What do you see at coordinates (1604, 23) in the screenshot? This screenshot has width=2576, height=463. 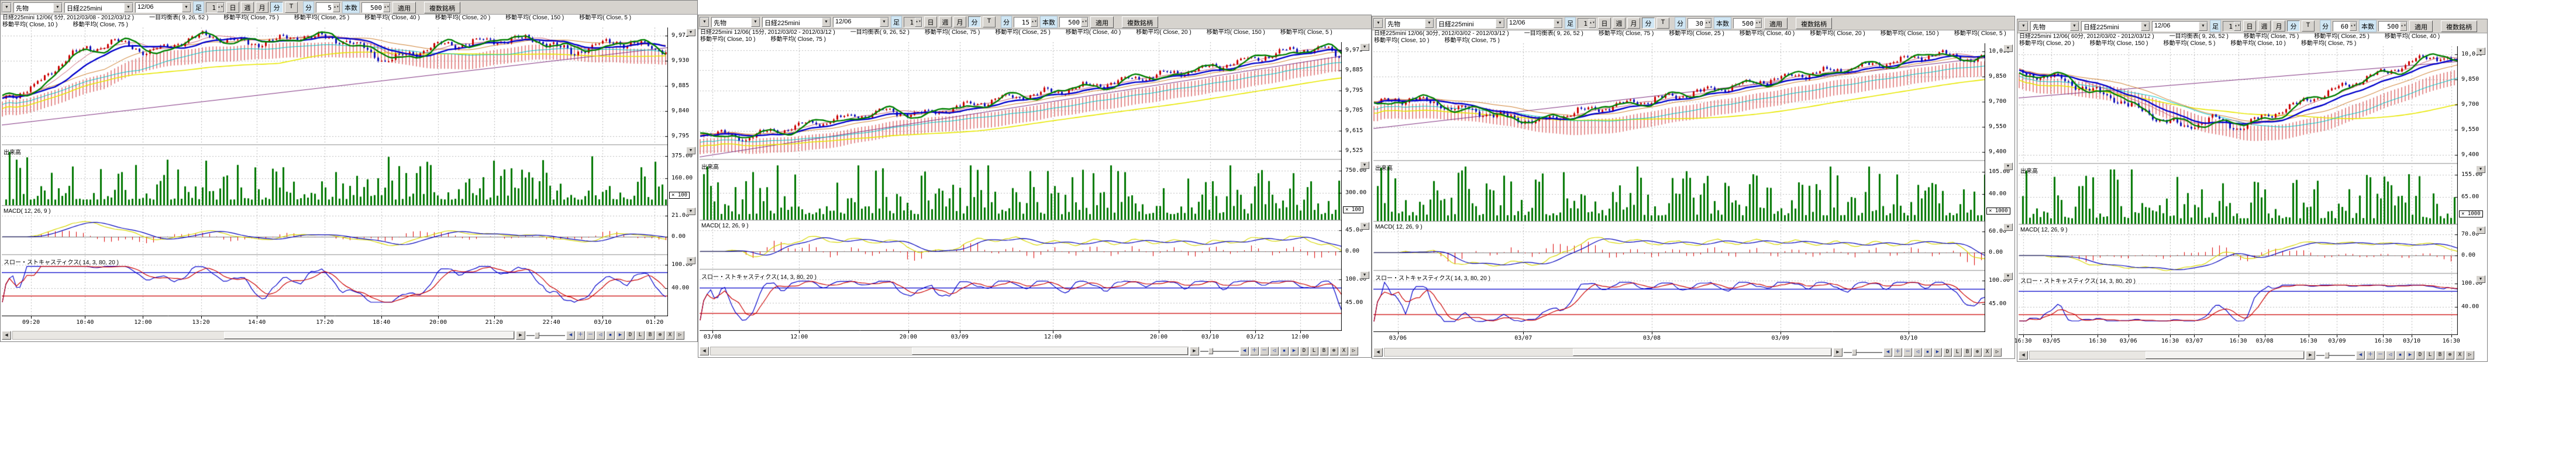 I see `period-button-1: 日` at bounding box center [1604, 23].